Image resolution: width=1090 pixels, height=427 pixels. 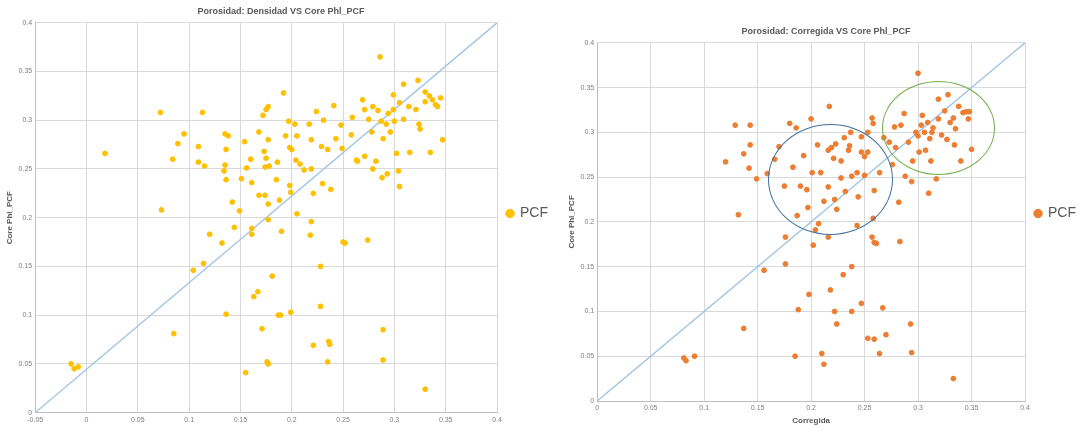 What do you see at coordinates (281, 10) in the screenshot?
I see `chart-title: Porosidad: Densidad VS Core Phl_PCF` at bounding box center [281, 10].